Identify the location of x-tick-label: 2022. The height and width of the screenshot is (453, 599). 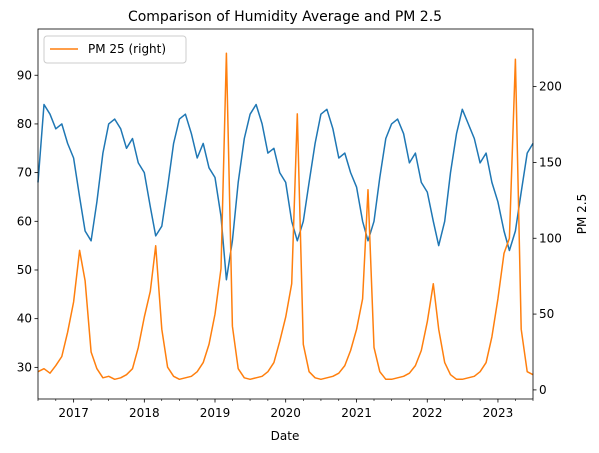
(427, 413).